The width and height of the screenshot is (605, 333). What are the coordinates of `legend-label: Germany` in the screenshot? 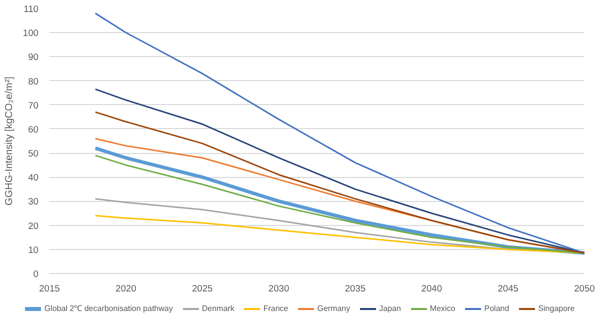 It's located at (333, 308).